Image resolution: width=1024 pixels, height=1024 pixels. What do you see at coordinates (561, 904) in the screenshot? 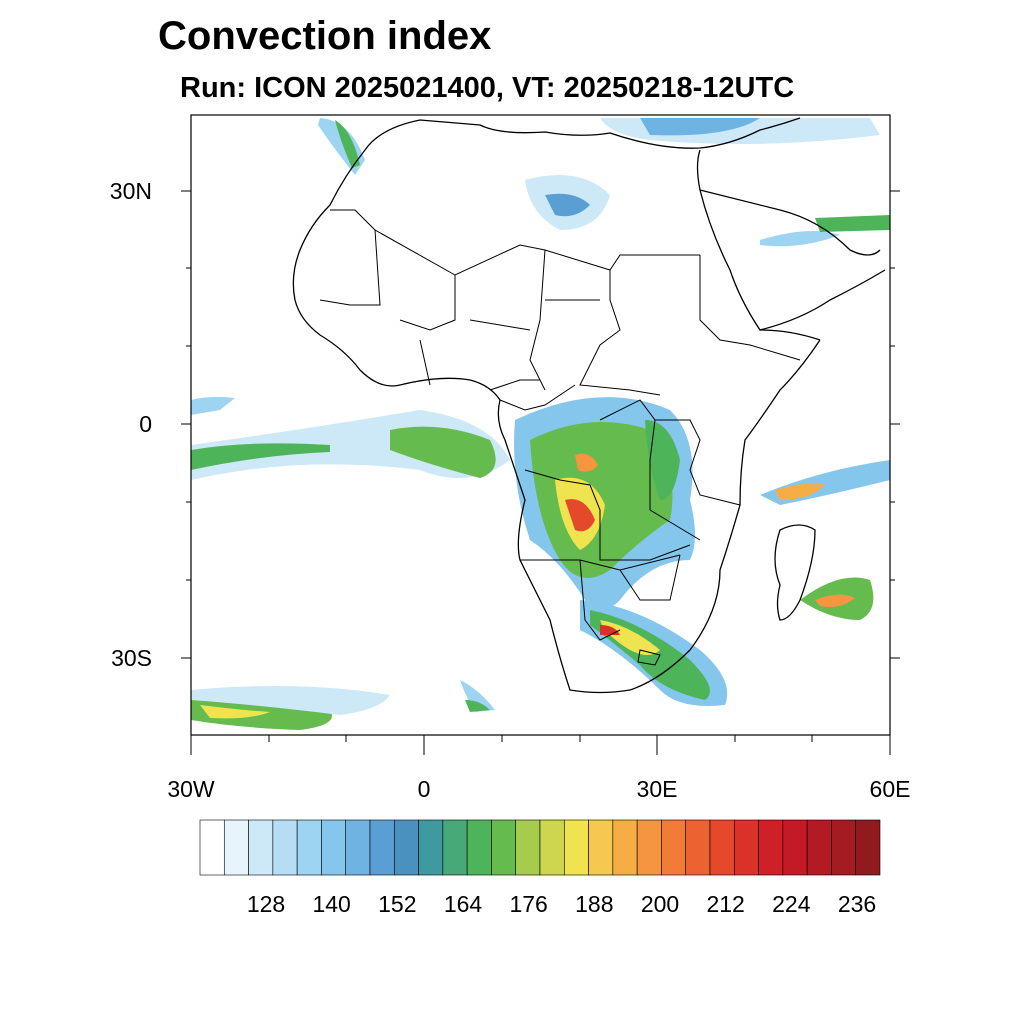
I see `colorbar-labels: 128 140 152 164 176 188 200 212 224 236` at bounding box center [561, 904].